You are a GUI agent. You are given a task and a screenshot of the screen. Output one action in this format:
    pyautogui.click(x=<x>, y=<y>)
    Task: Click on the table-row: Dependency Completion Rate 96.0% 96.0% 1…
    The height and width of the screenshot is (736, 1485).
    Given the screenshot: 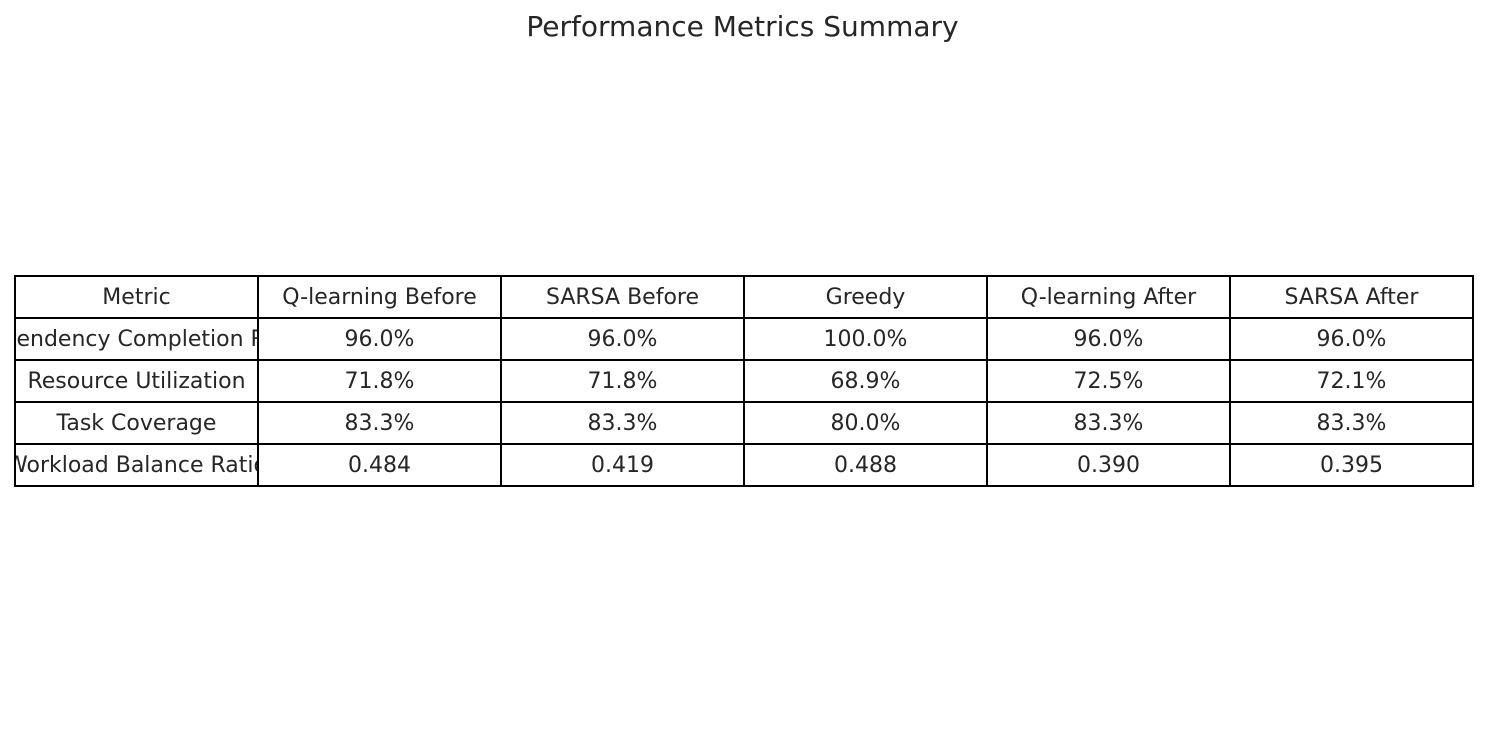 What is the action you would take?
    pyautogui.click(x=744, y=339)
    